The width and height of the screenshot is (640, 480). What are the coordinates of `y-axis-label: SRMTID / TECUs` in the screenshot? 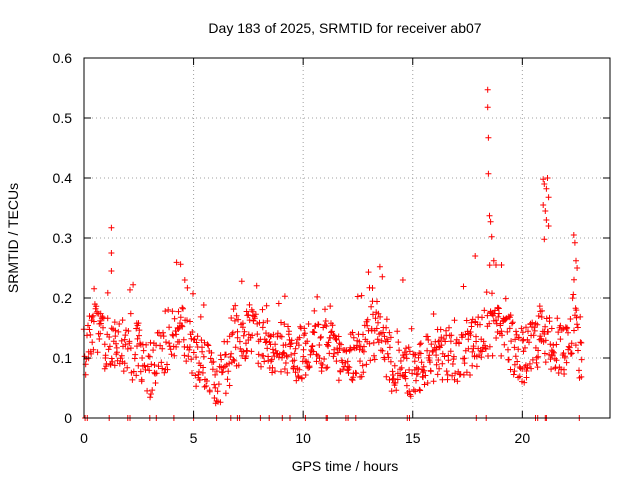 It's located at (13, 238).